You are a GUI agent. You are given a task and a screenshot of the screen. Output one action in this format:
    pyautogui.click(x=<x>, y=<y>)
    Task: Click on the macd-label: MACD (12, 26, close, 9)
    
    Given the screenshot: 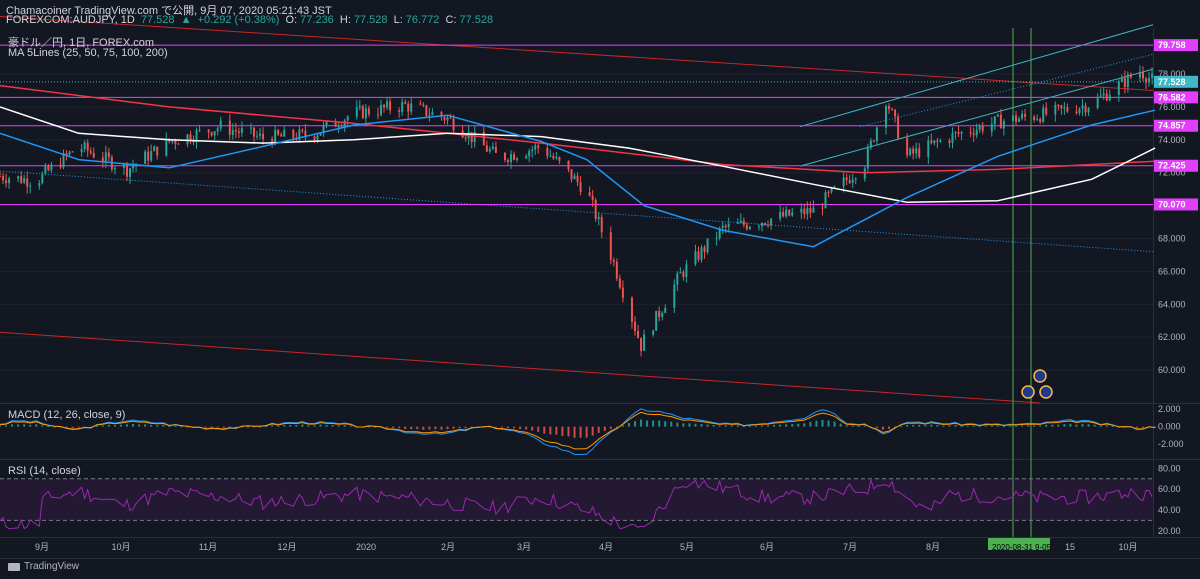 What is the action you would take?
    pyautogui.click(x=67, y=415)
    